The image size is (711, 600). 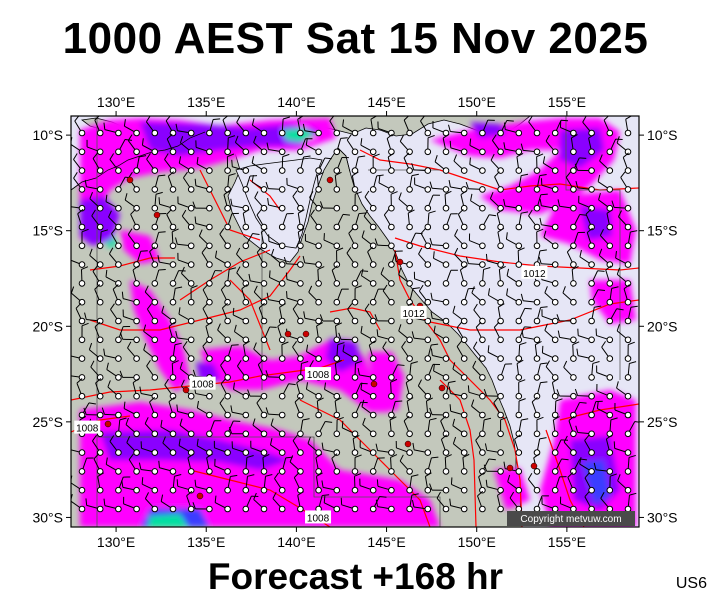 I want to click on region-code: US6, so click(x=691, y=583).